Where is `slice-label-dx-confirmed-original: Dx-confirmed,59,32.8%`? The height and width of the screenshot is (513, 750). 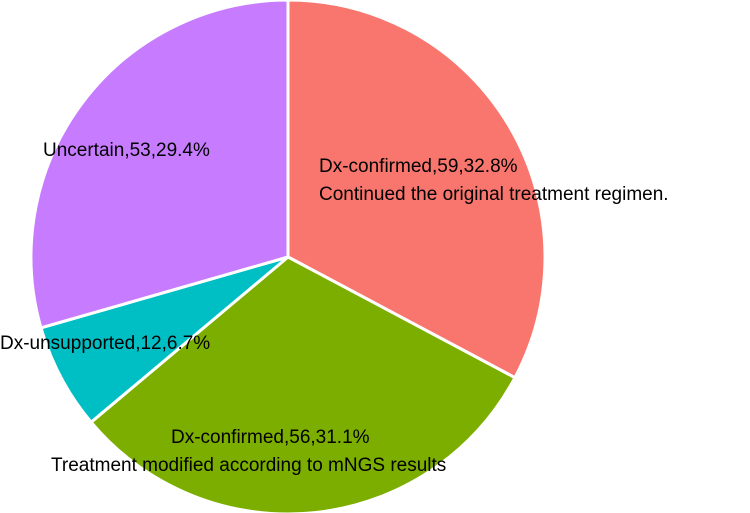
slice-label-dx-confirmed-original: Dx-confirmed,59,32.8% is located at coordinates (418, 166).